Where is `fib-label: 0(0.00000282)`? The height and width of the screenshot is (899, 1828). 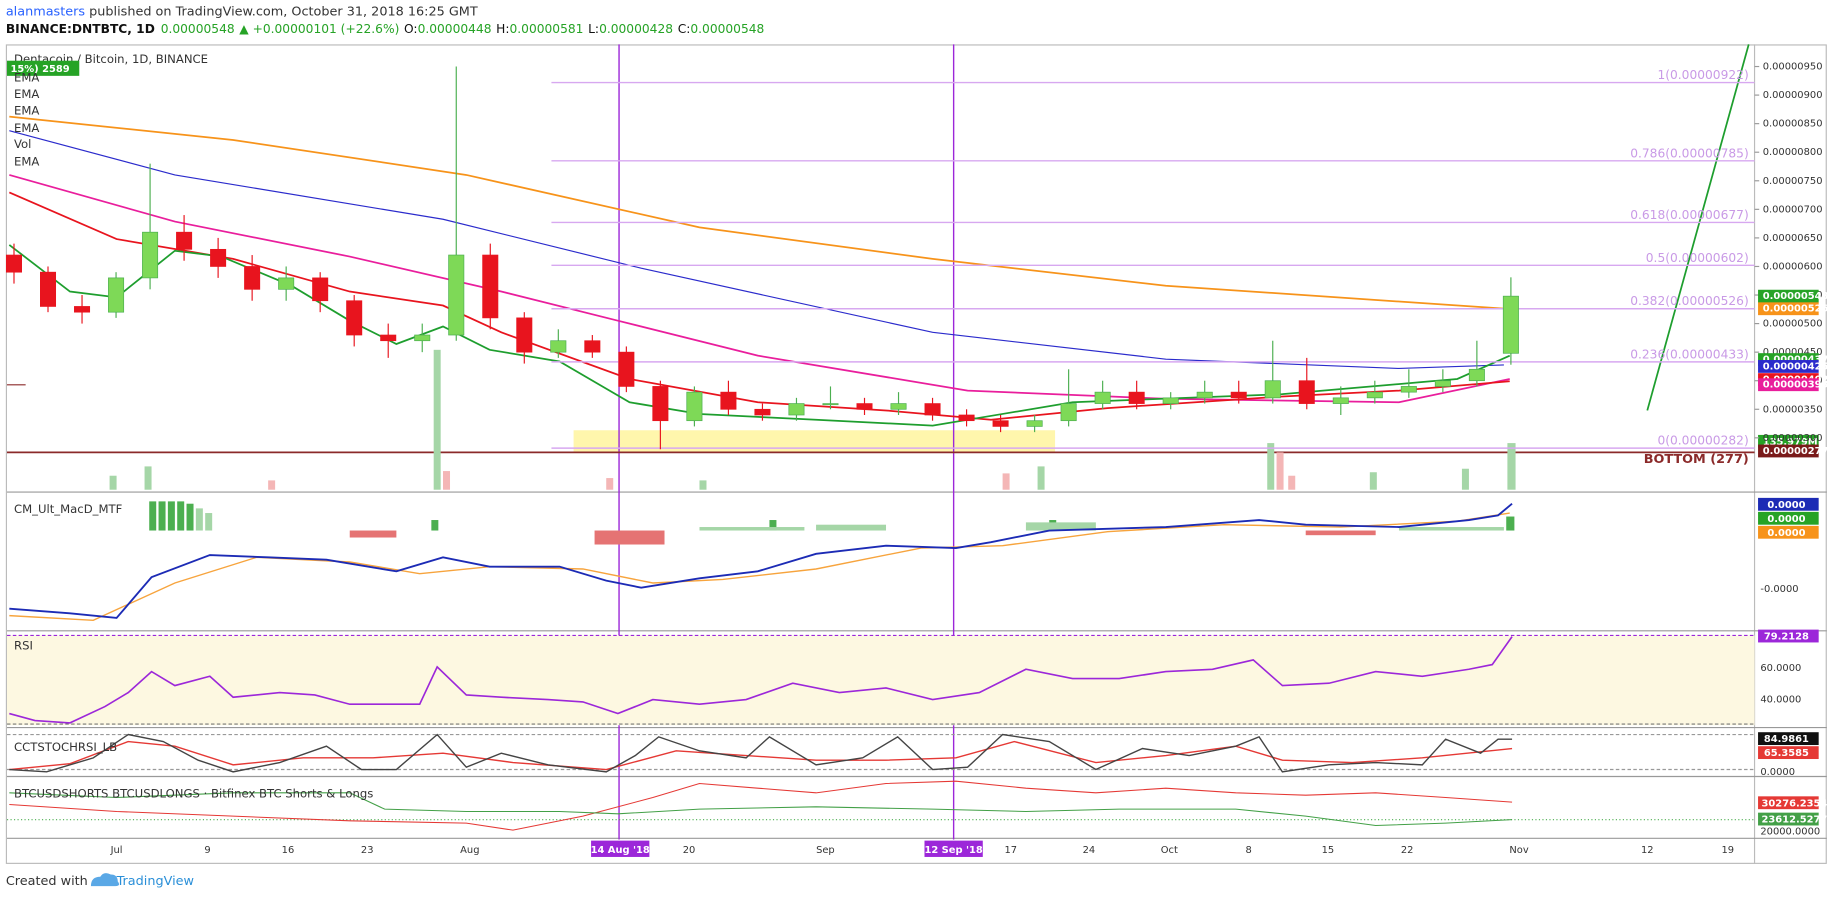
fib-label: 0(0.00000282) is located at coordinates (1702, 441).